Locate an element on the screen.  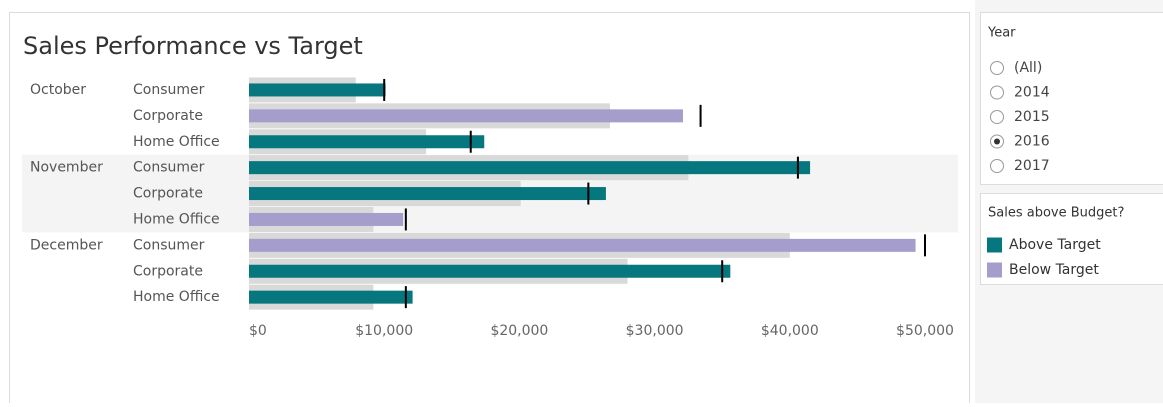
x-tick-label: $40,000 is located at coordinates (790, 331).